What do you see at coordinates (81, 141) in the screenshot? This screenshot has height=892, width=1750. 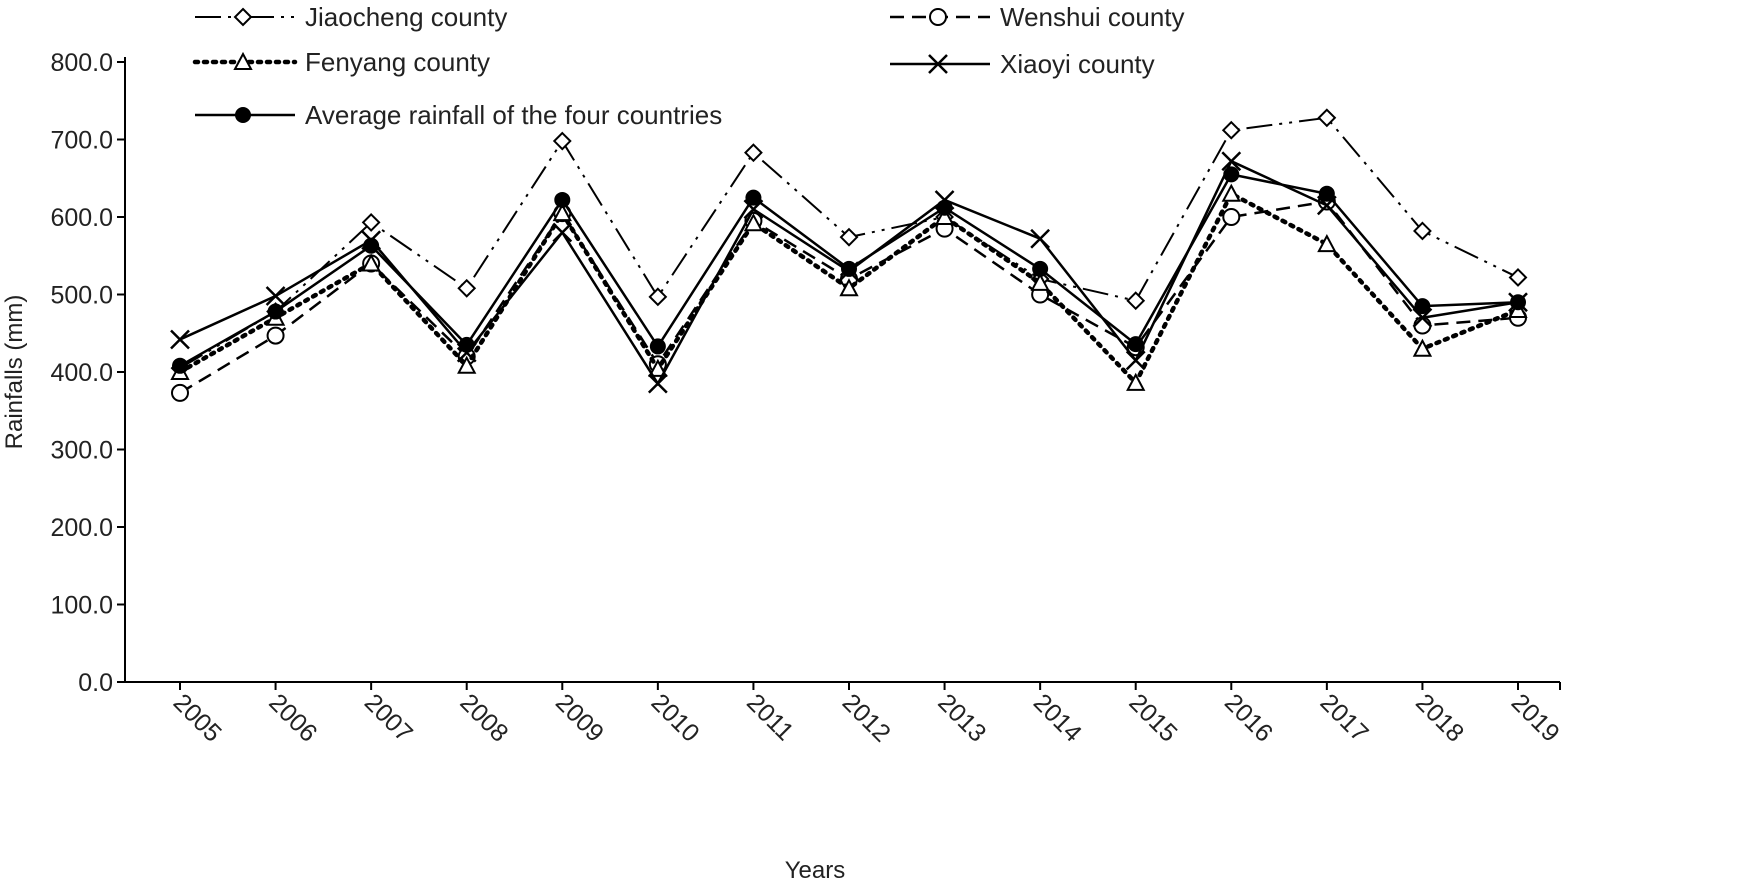 I see `y-tick-label: 700.0` at bounding box center [81, 141].